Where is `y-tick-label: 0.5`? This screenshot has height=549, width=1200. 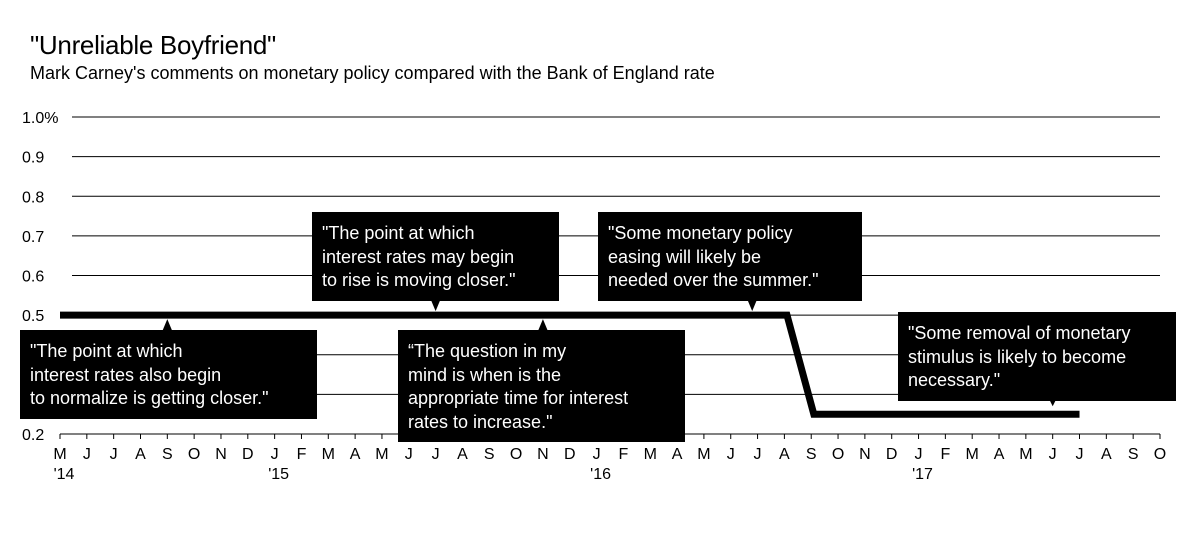 y-tick-label: 0.5 is located at coordinates (33, 316).